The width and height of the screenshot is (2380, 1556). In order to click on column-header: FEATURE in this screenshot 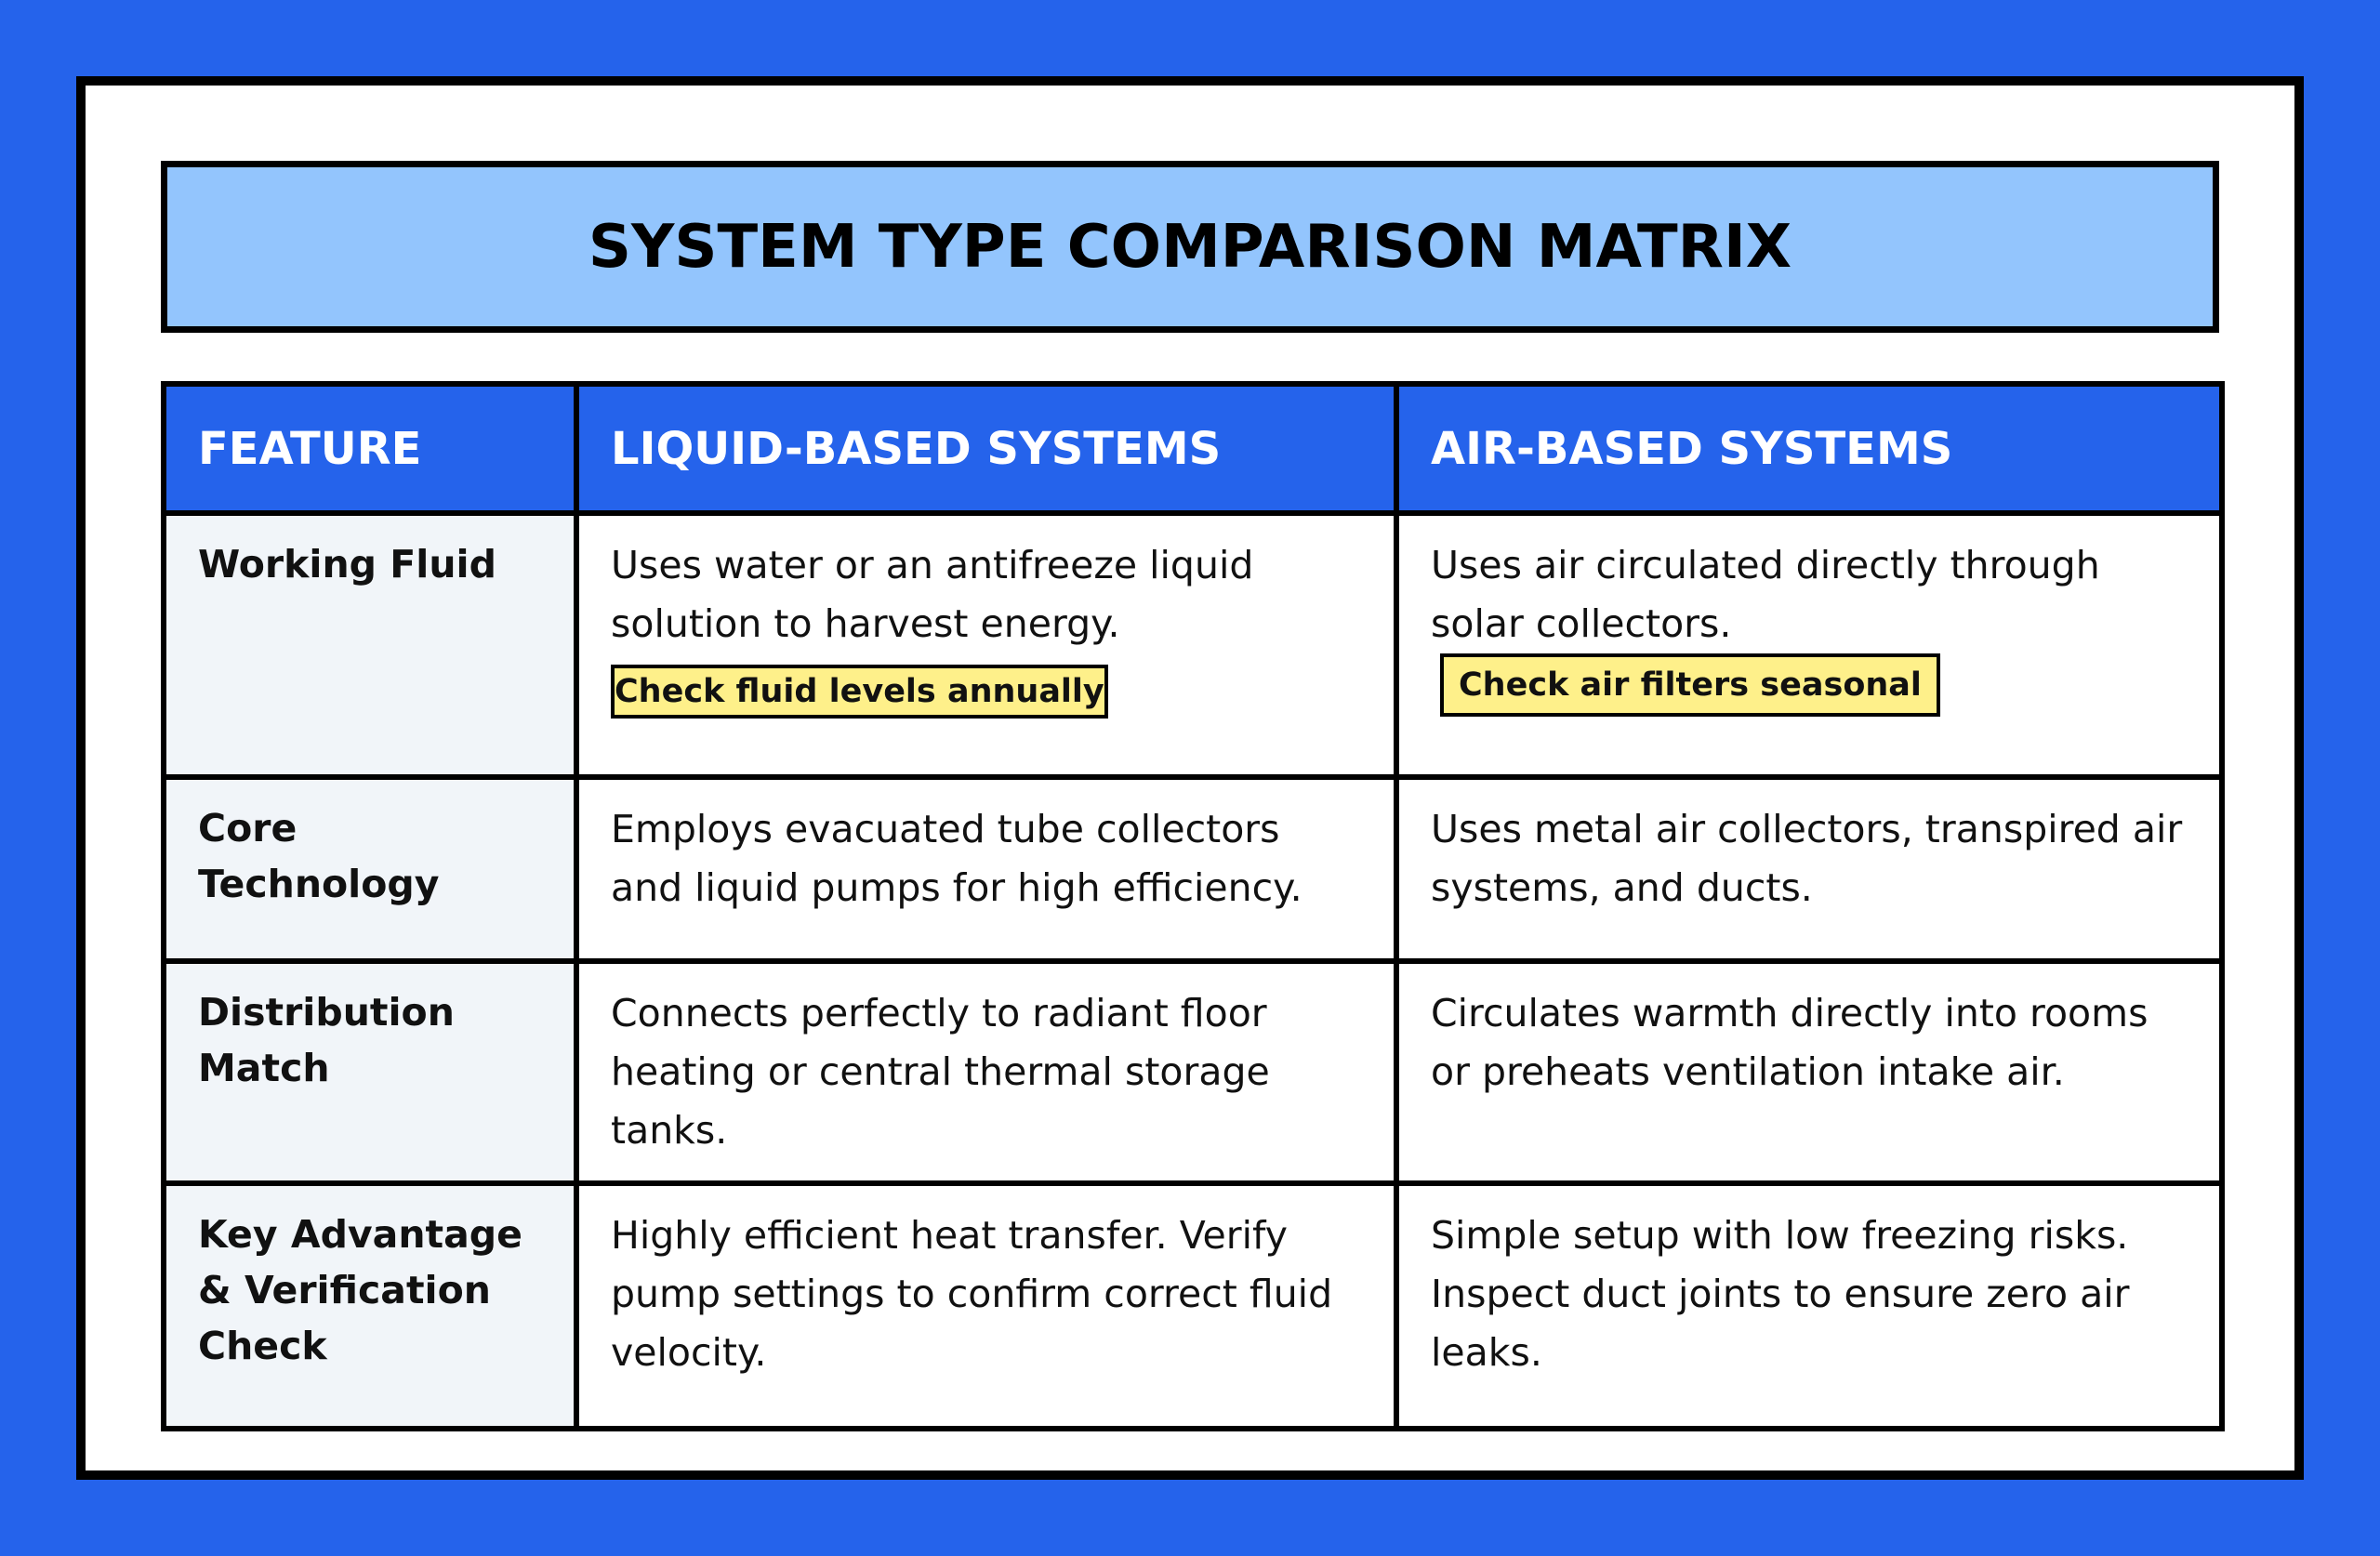, I will do `click(370, 448)`.